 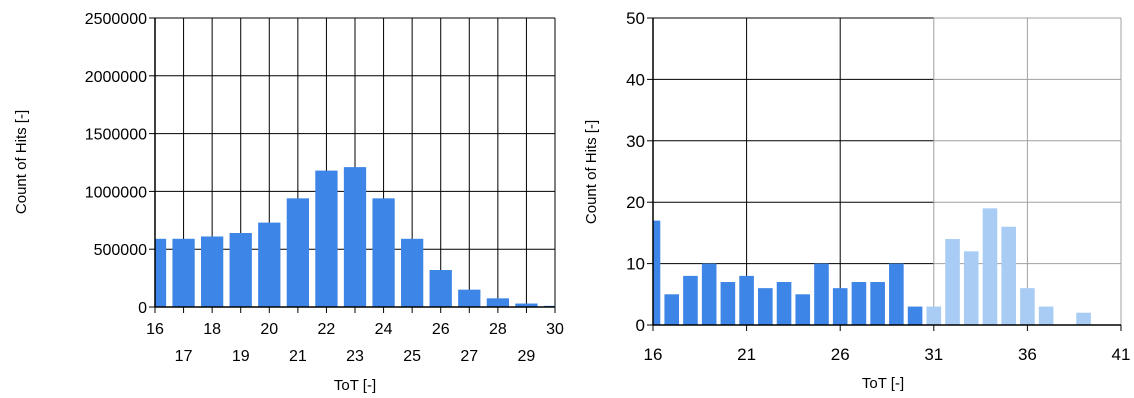 What do you see at coordinates (555, 329) in the screenshot?
I see `x-tick-label: 30` at bounding box center [555, 329].